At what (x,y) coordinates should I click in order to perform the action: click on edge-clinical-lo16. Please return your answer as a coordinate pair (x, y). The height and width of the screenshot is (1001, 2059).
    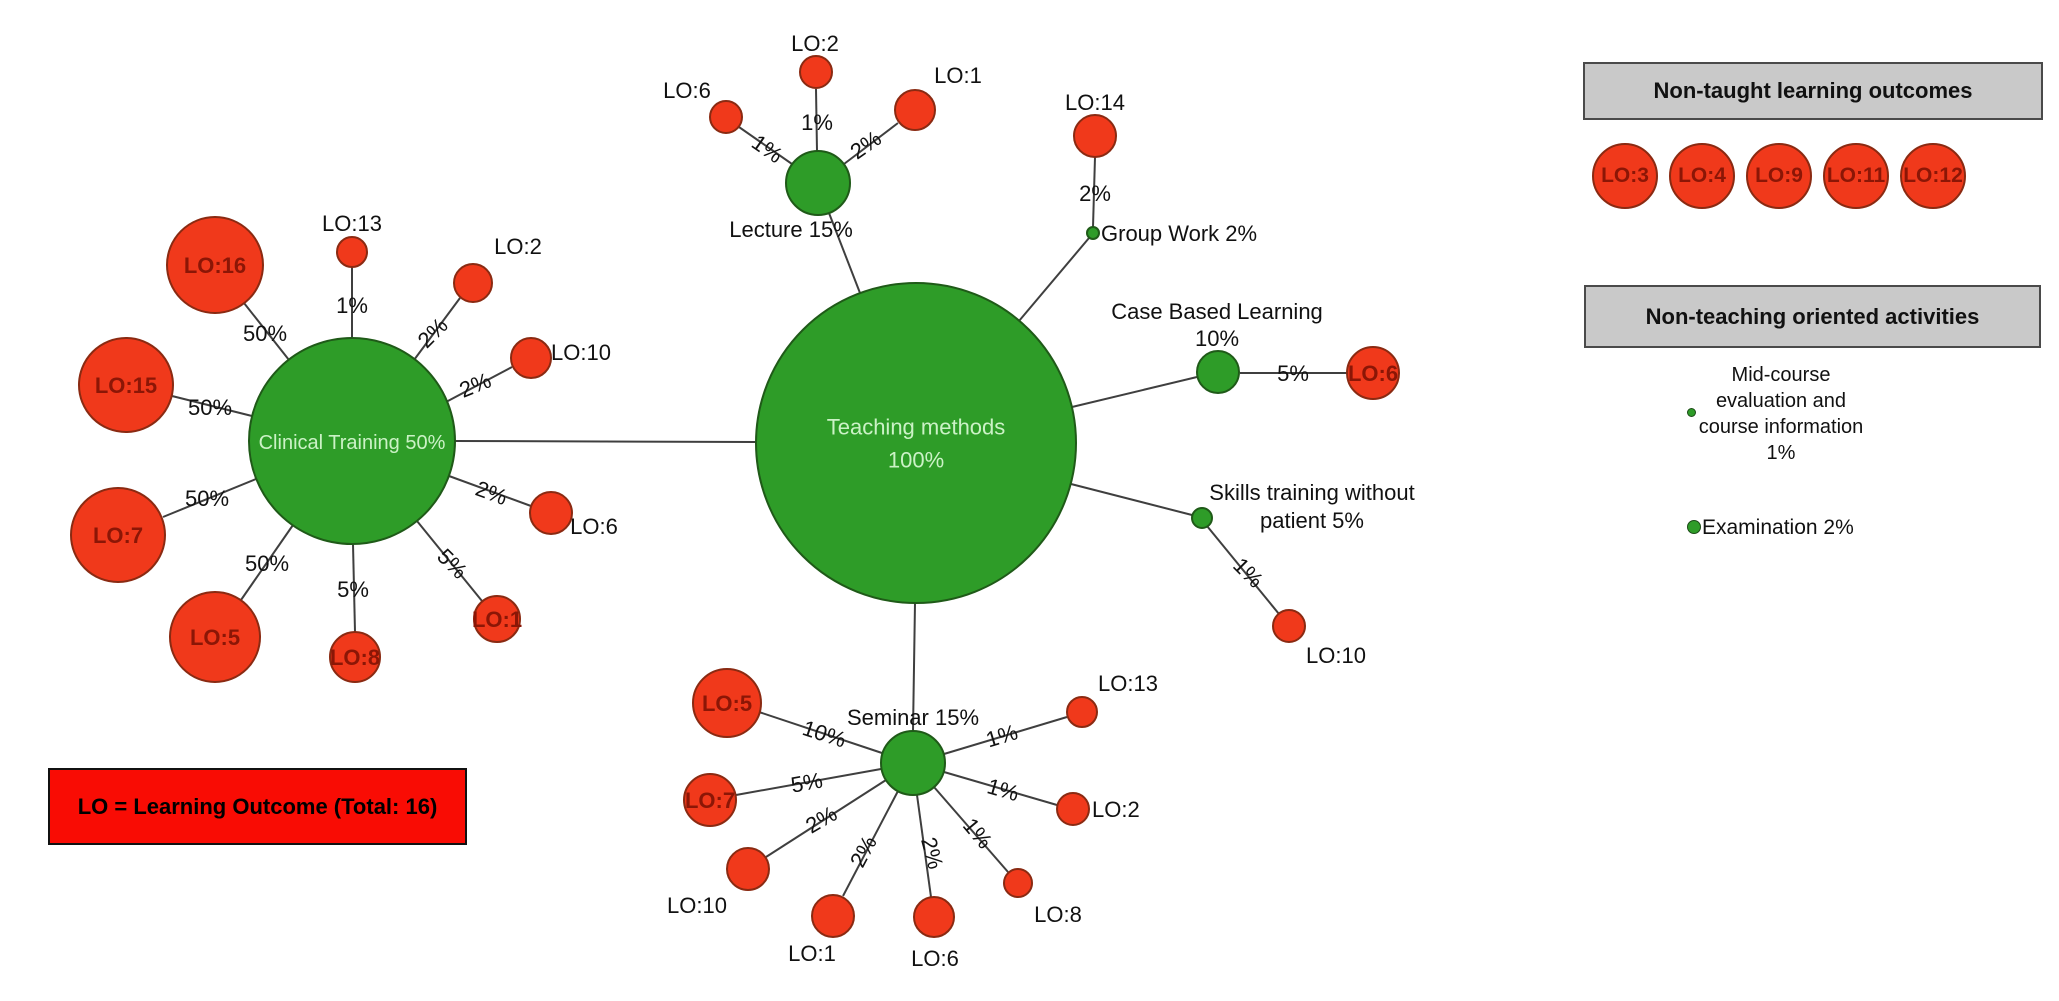
    Looking at the image, I should click on (266, 331).